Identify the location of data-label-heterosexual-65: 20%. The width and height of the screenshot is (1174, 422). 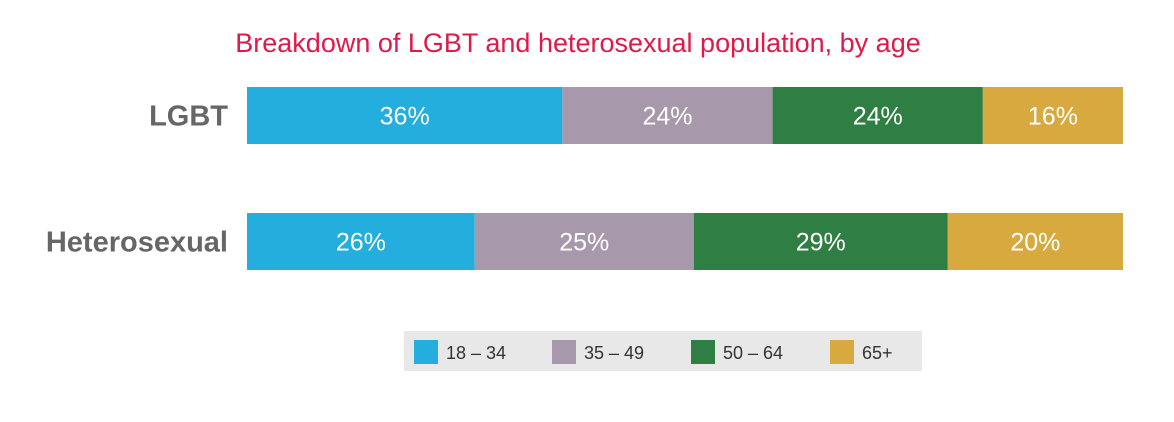
(1035, 243).